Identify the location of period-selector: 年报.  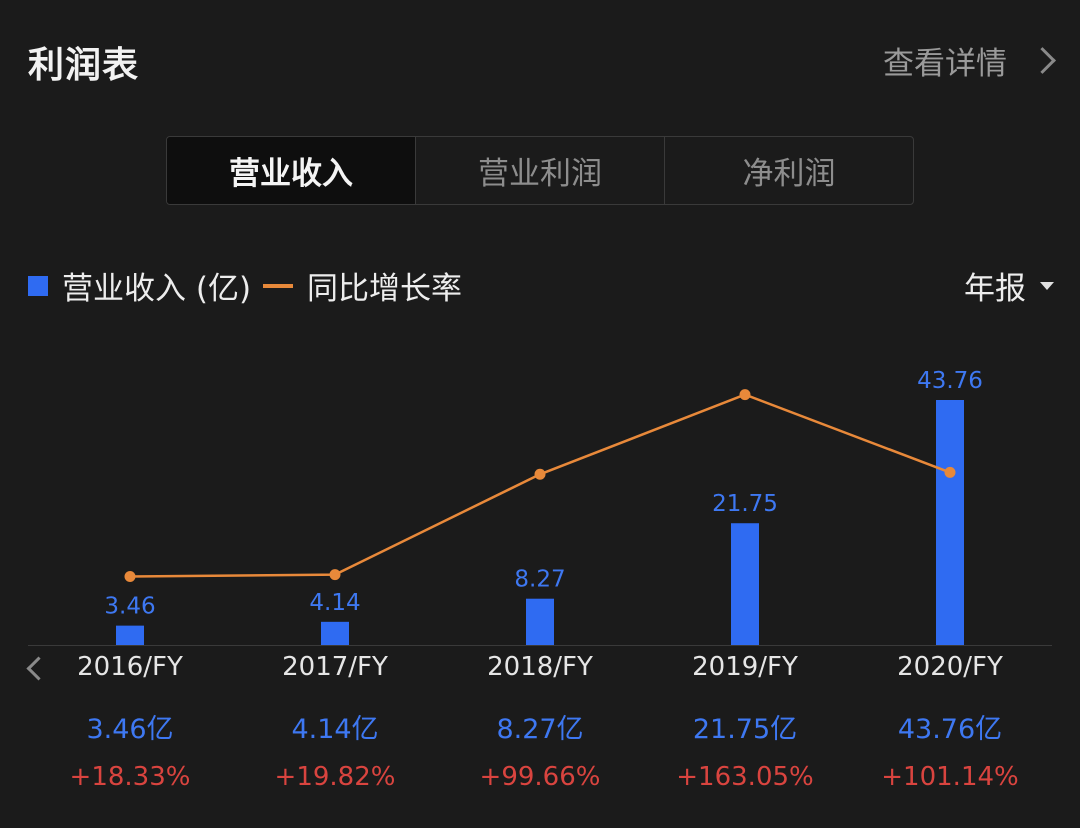
(1009, 285).